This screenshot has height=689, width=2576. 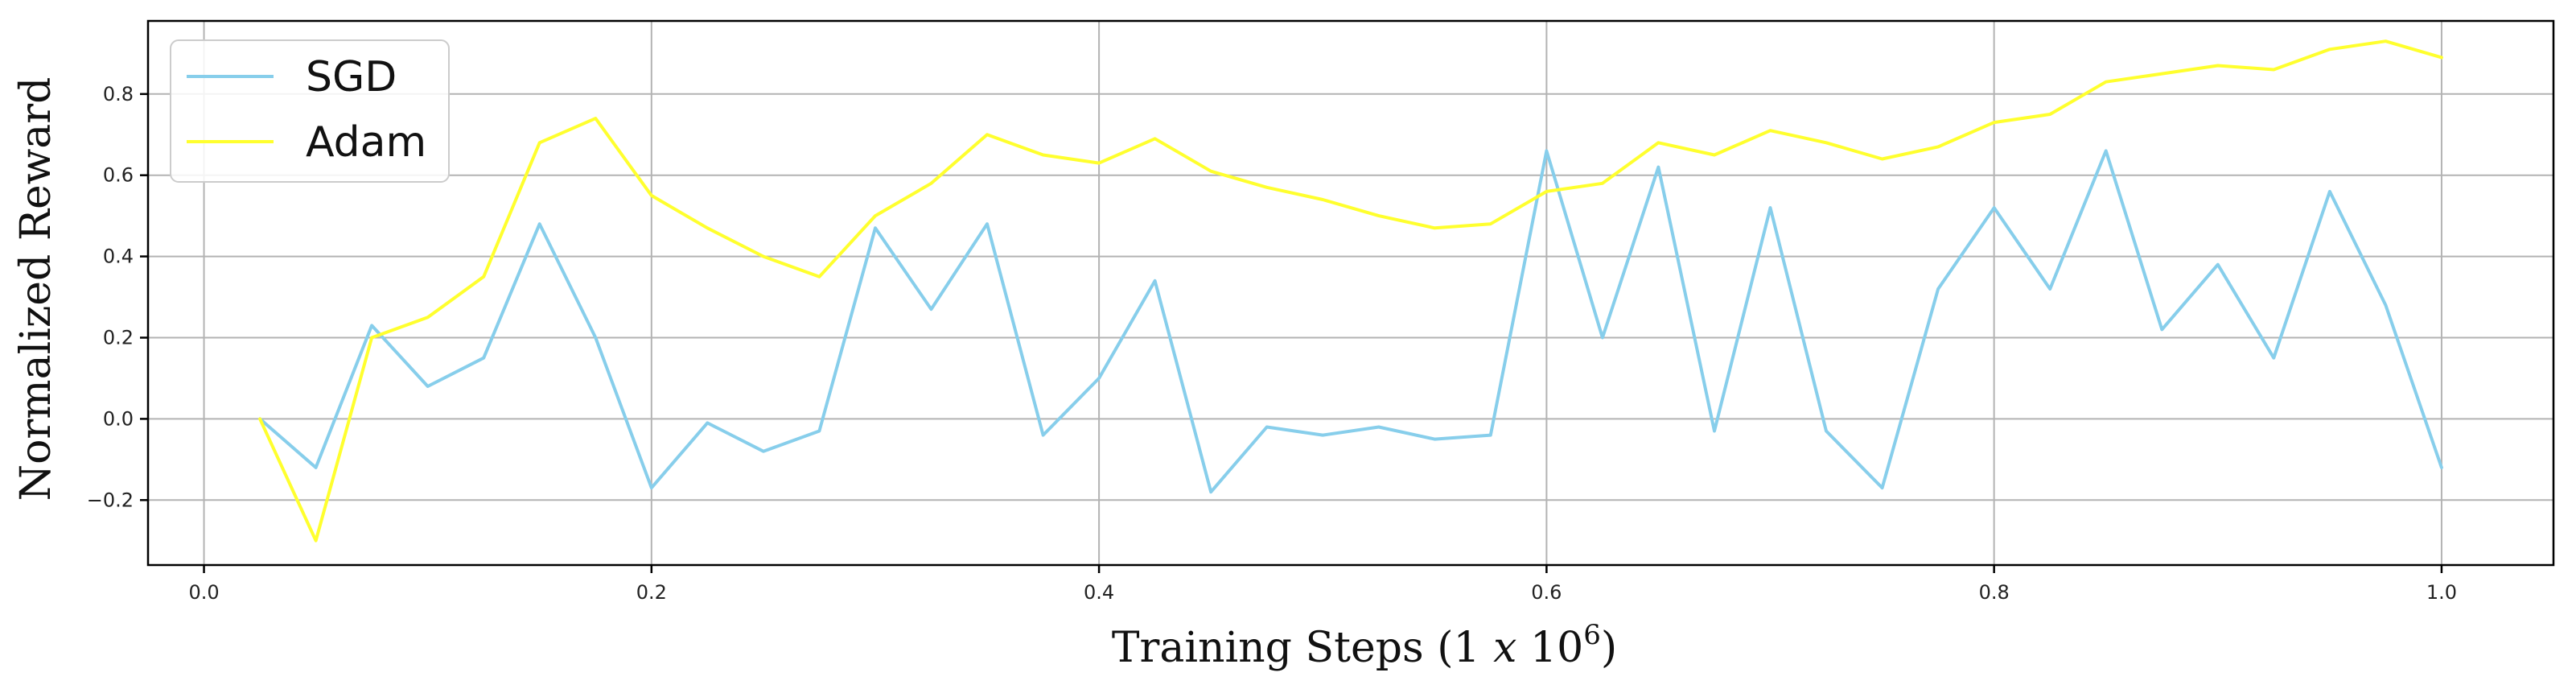 What do you see at coordinates (1099, 593) in the screenshot?
I see `x-tick-label: 0.4` at bounding box center [1099, 593].